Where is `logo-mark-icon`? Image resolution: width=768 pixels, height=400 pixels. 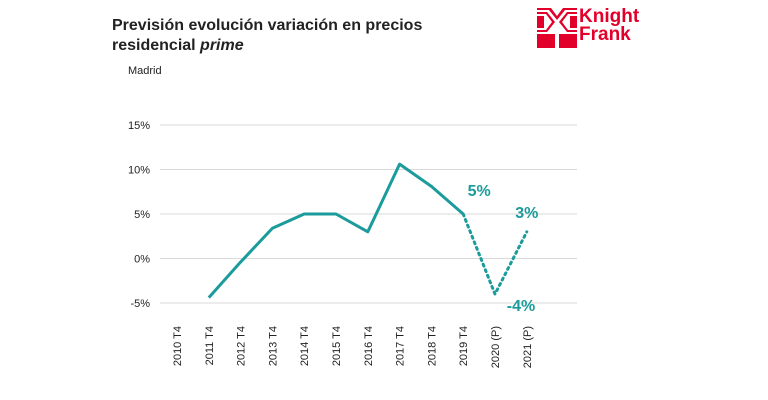 logo-mark-icon is located at coordinates (557, 28).